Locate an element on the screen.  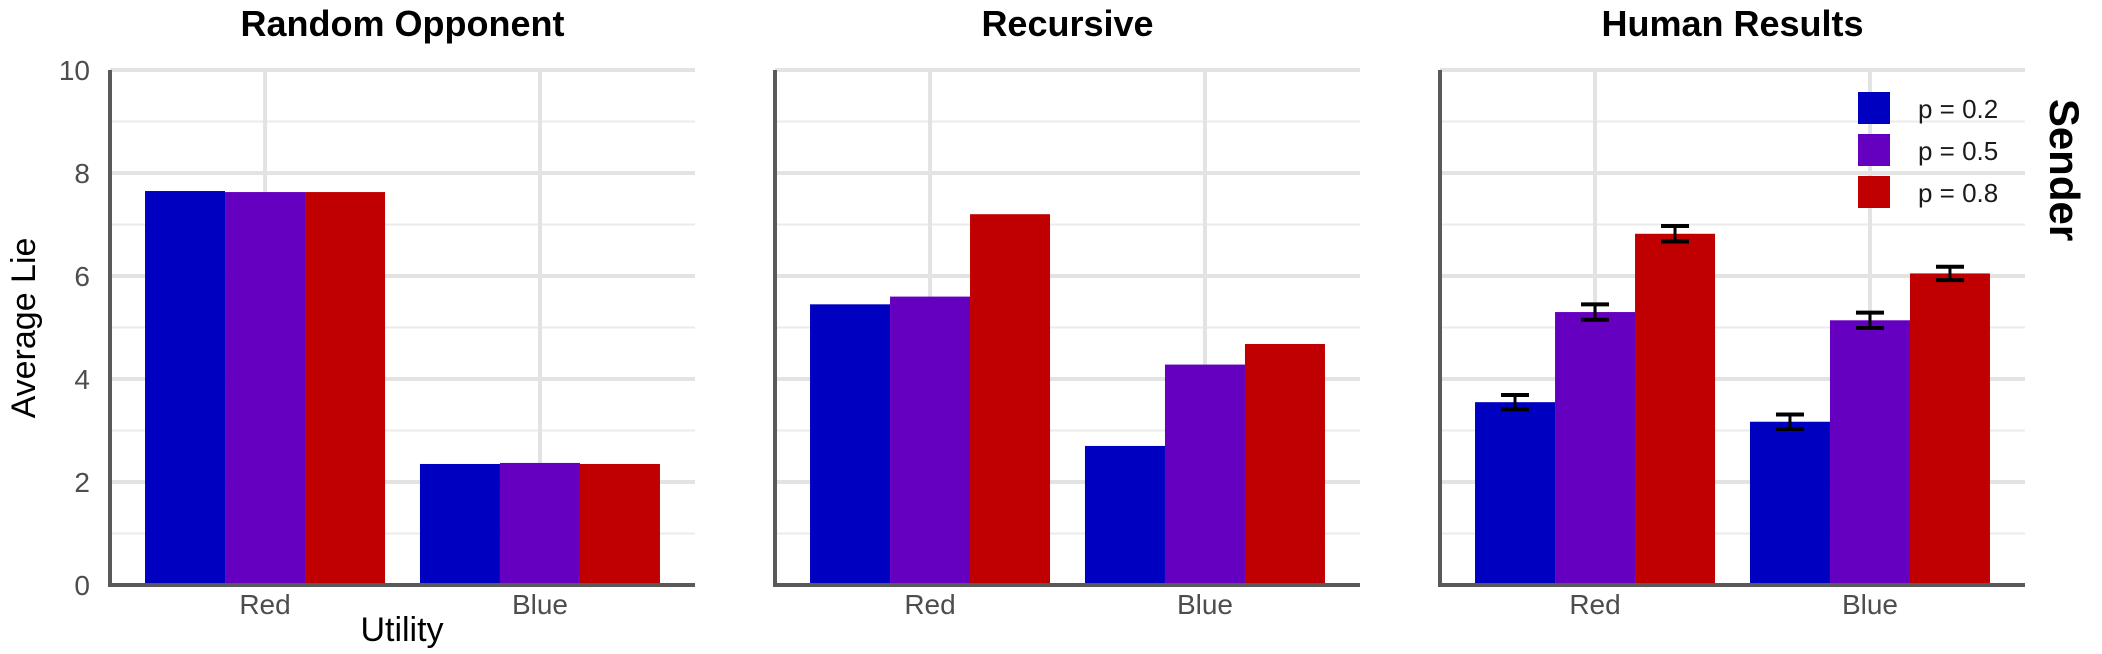
y-axis-title: Average Lie is located at coordinates (24, 328).